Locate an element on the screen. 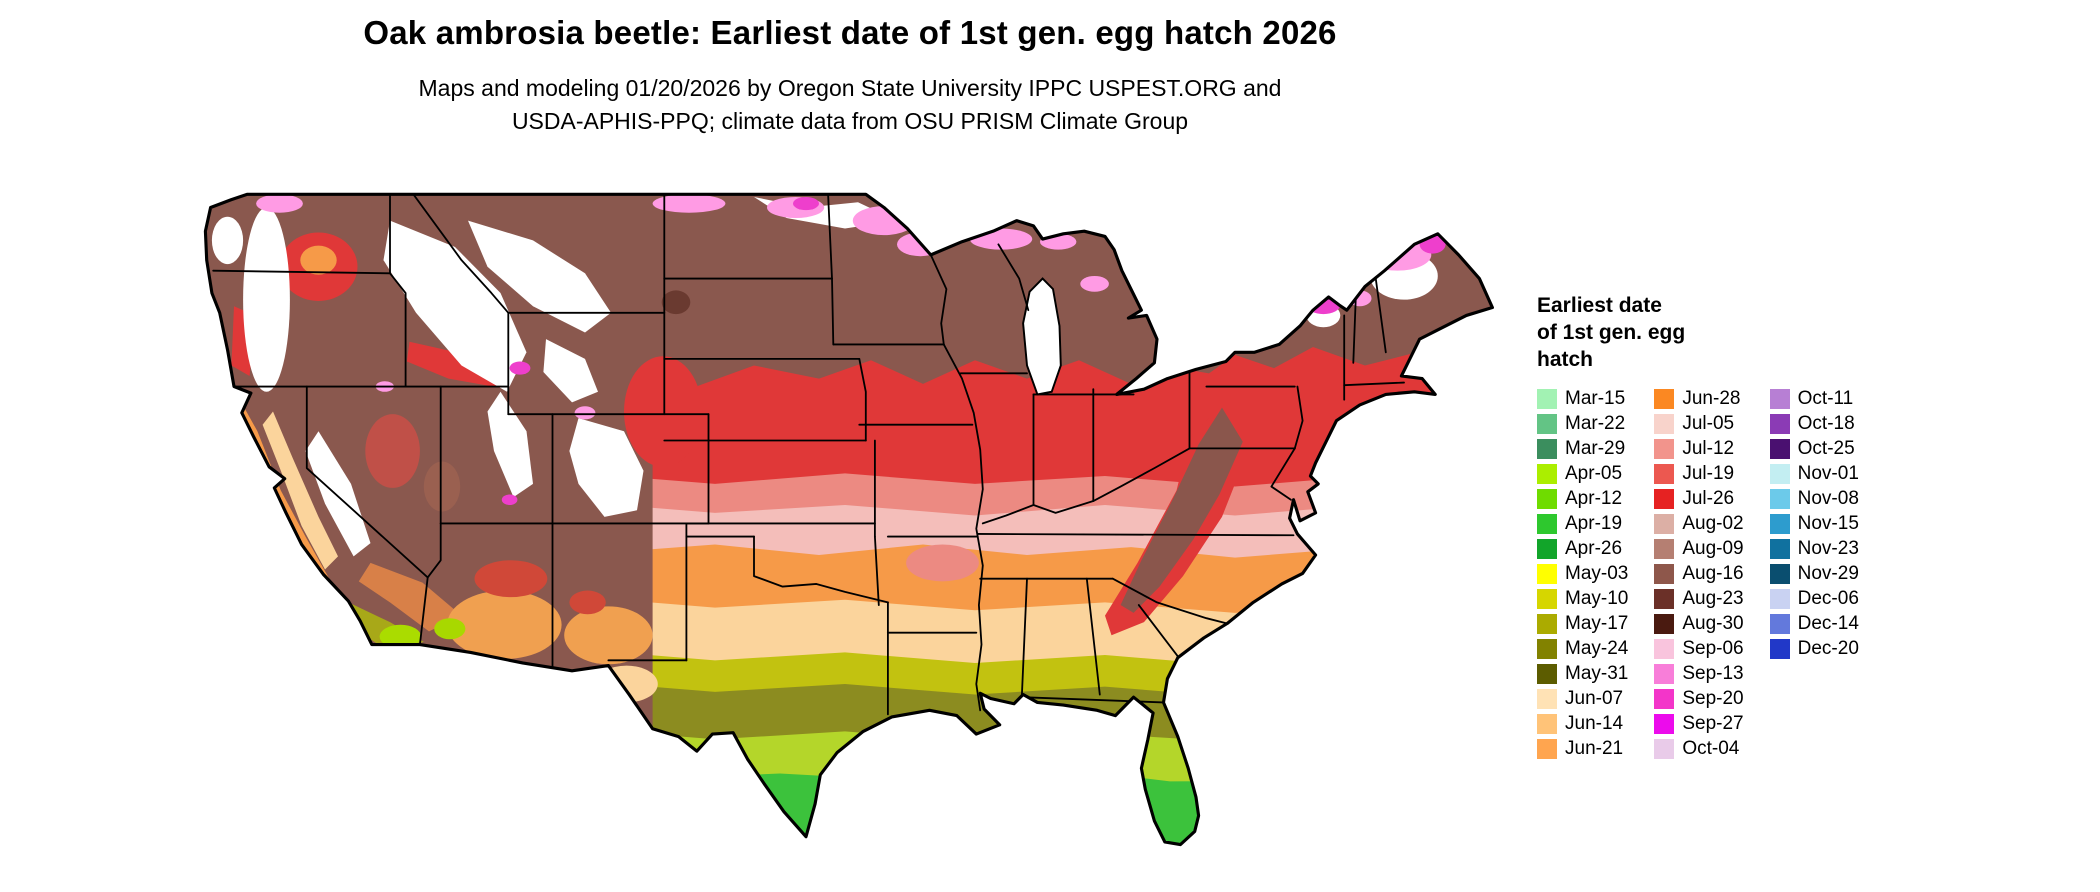 The image size is (2100, 892). legend-label: May-24 is located at coordinates (1597, 648).